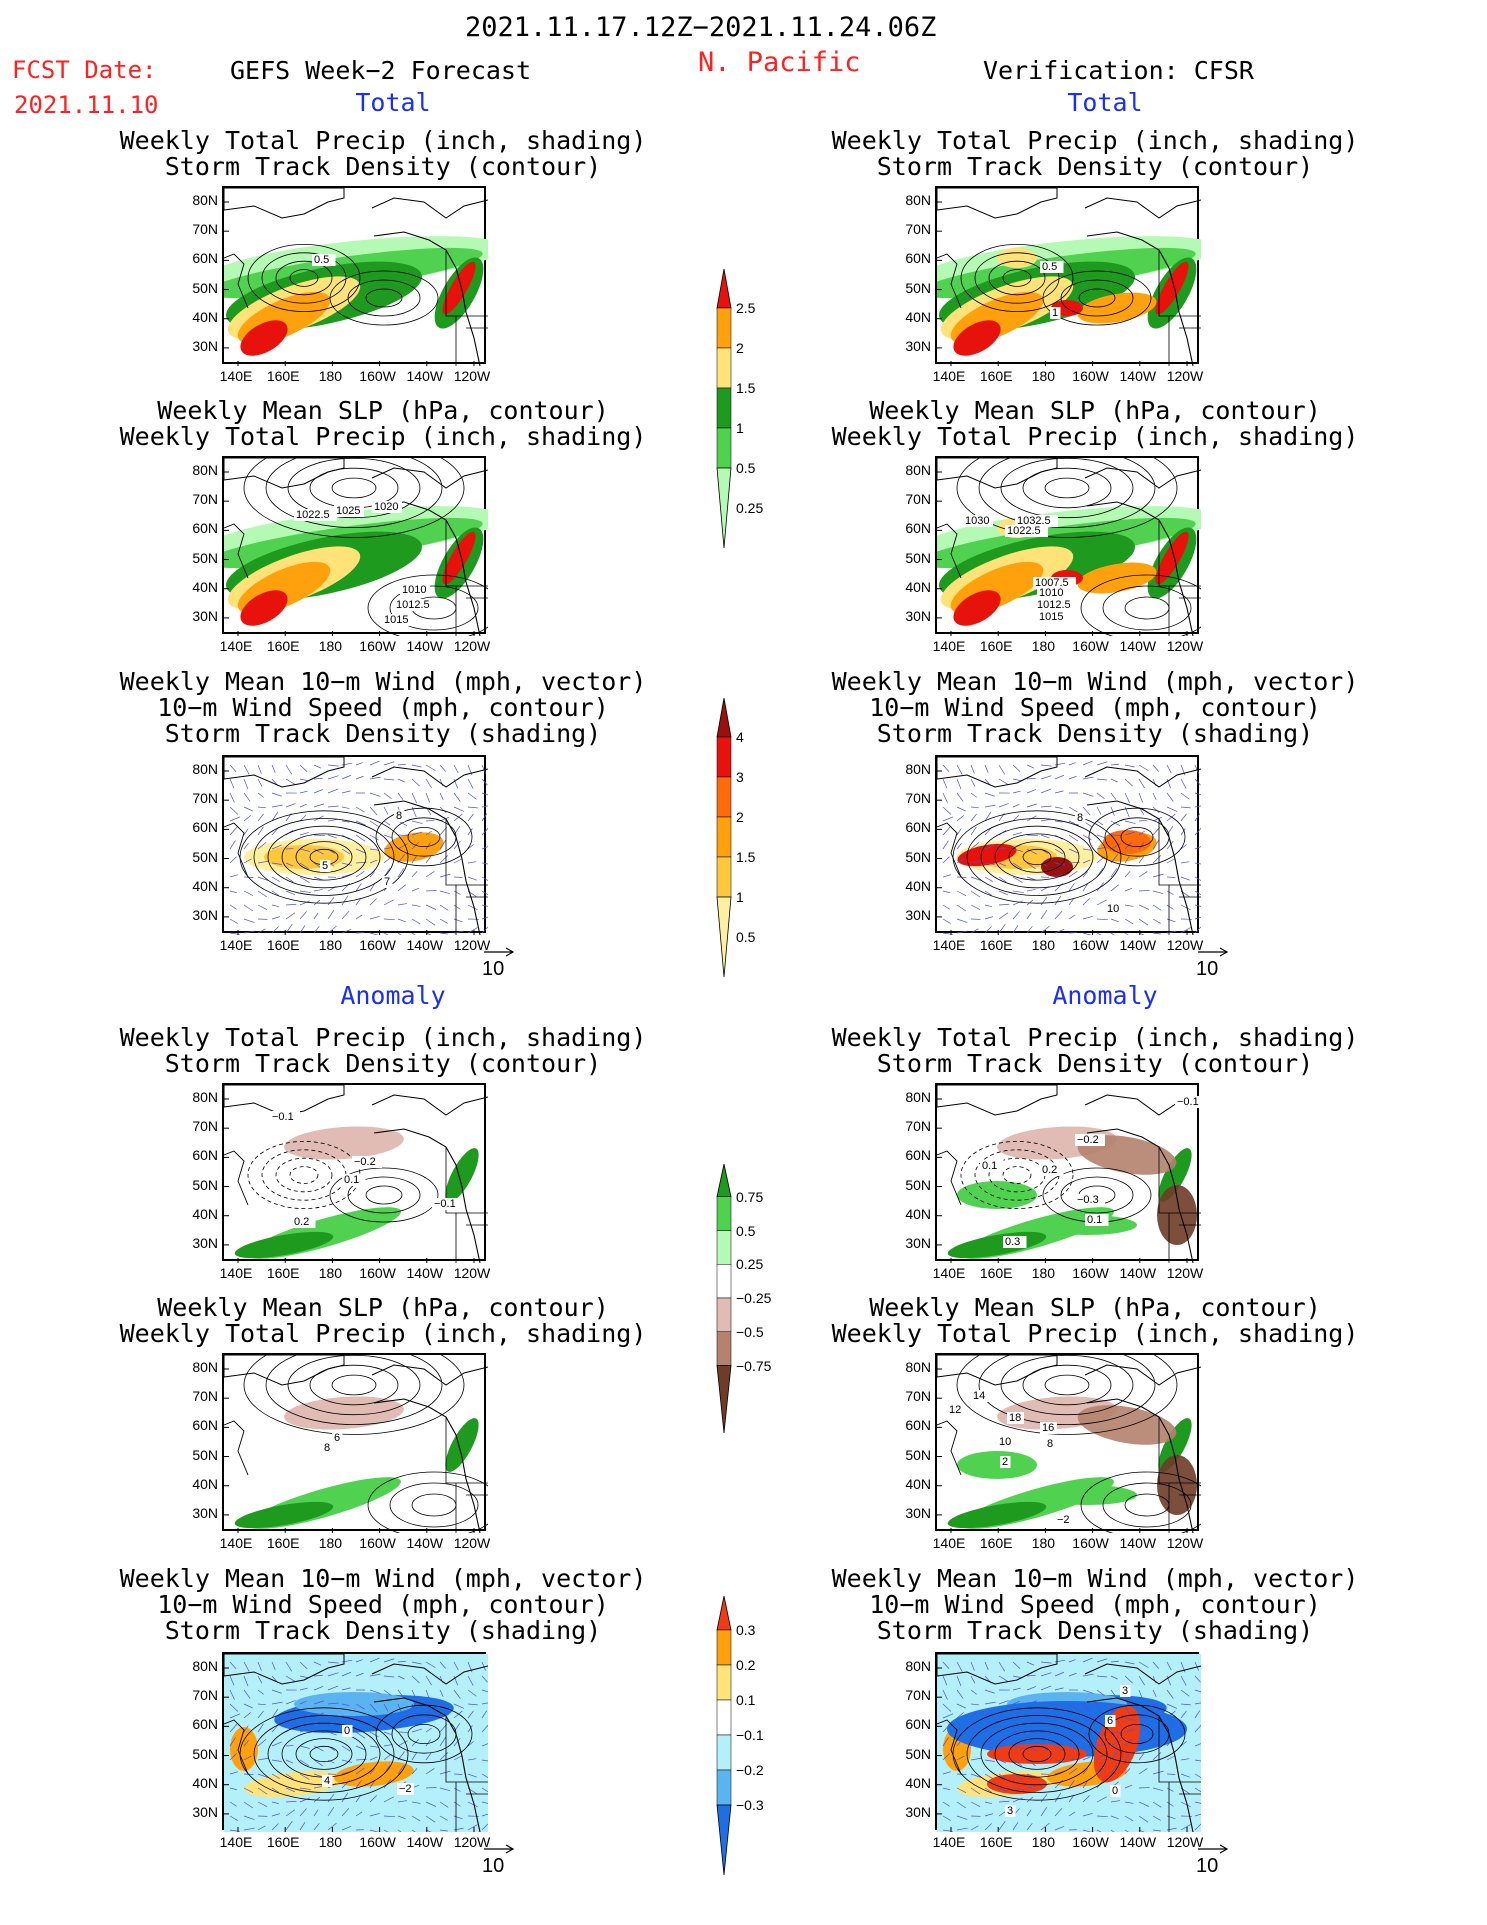  Describe the element at coordinates (1049, 1170) in the screenshot. I see `contour-label: 0.2` at that location.